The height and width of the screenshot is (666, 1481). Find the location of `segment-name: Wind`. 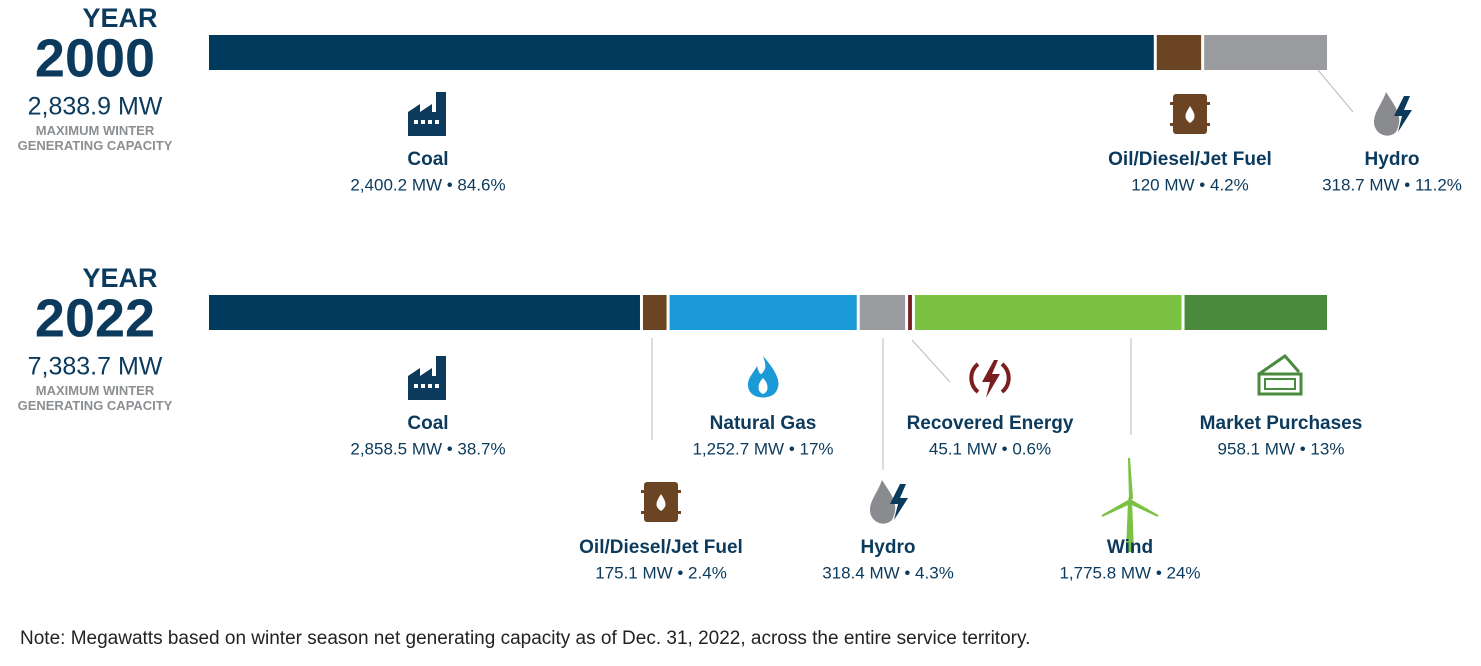

segment-name: Wind is located at coordinates (1130, 547).